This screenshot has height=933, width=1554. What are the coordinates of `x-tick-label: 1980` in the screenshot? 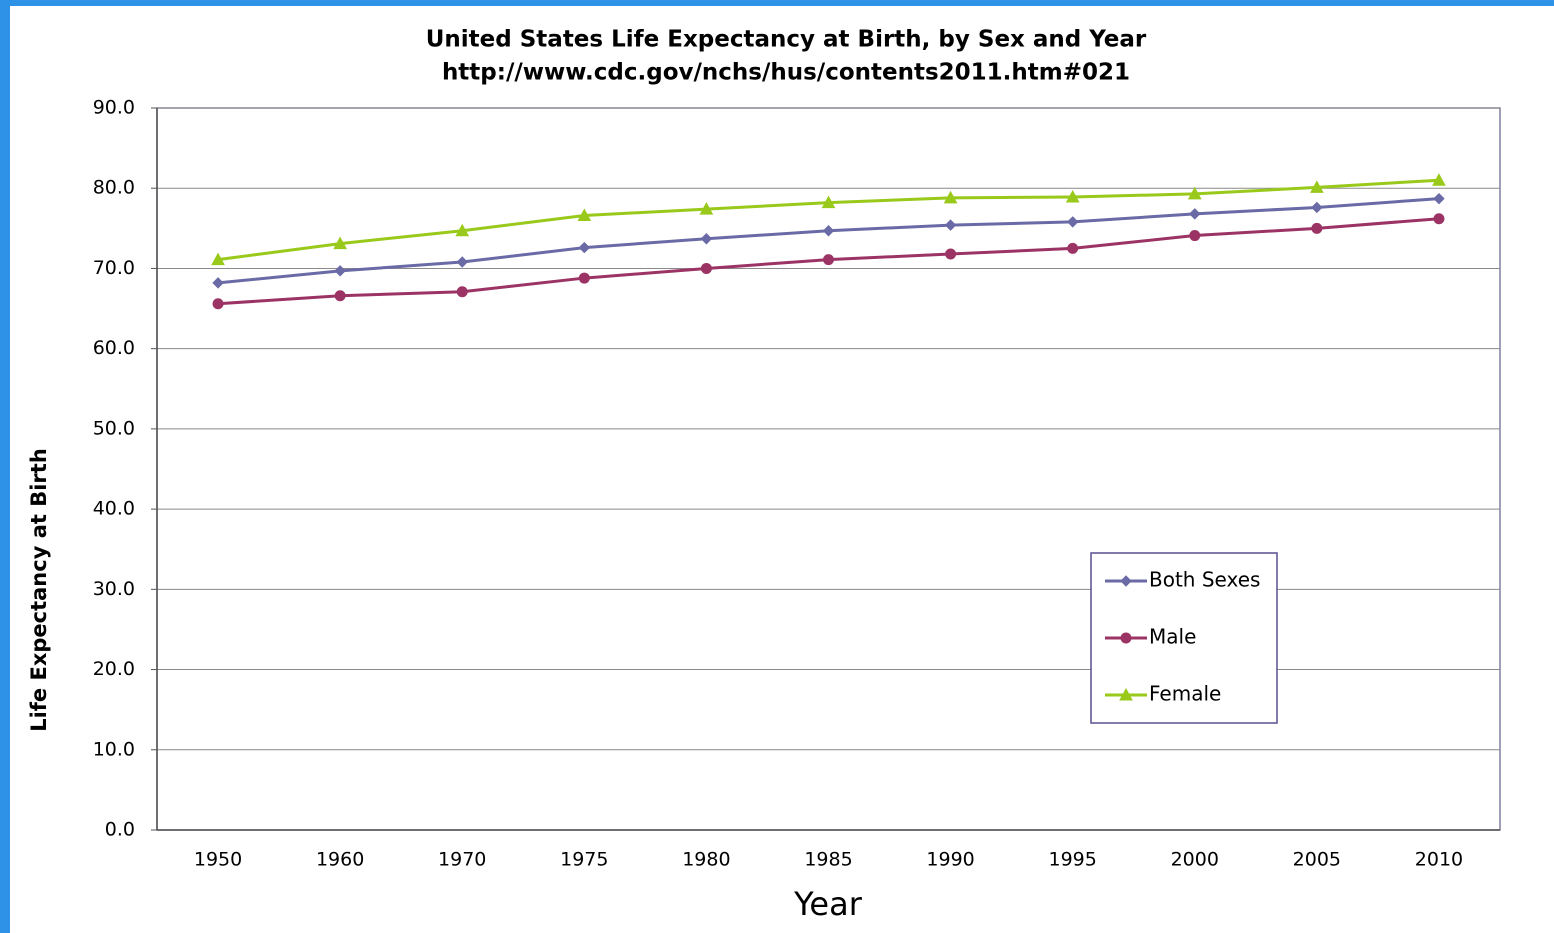 It's located at (706, 860).